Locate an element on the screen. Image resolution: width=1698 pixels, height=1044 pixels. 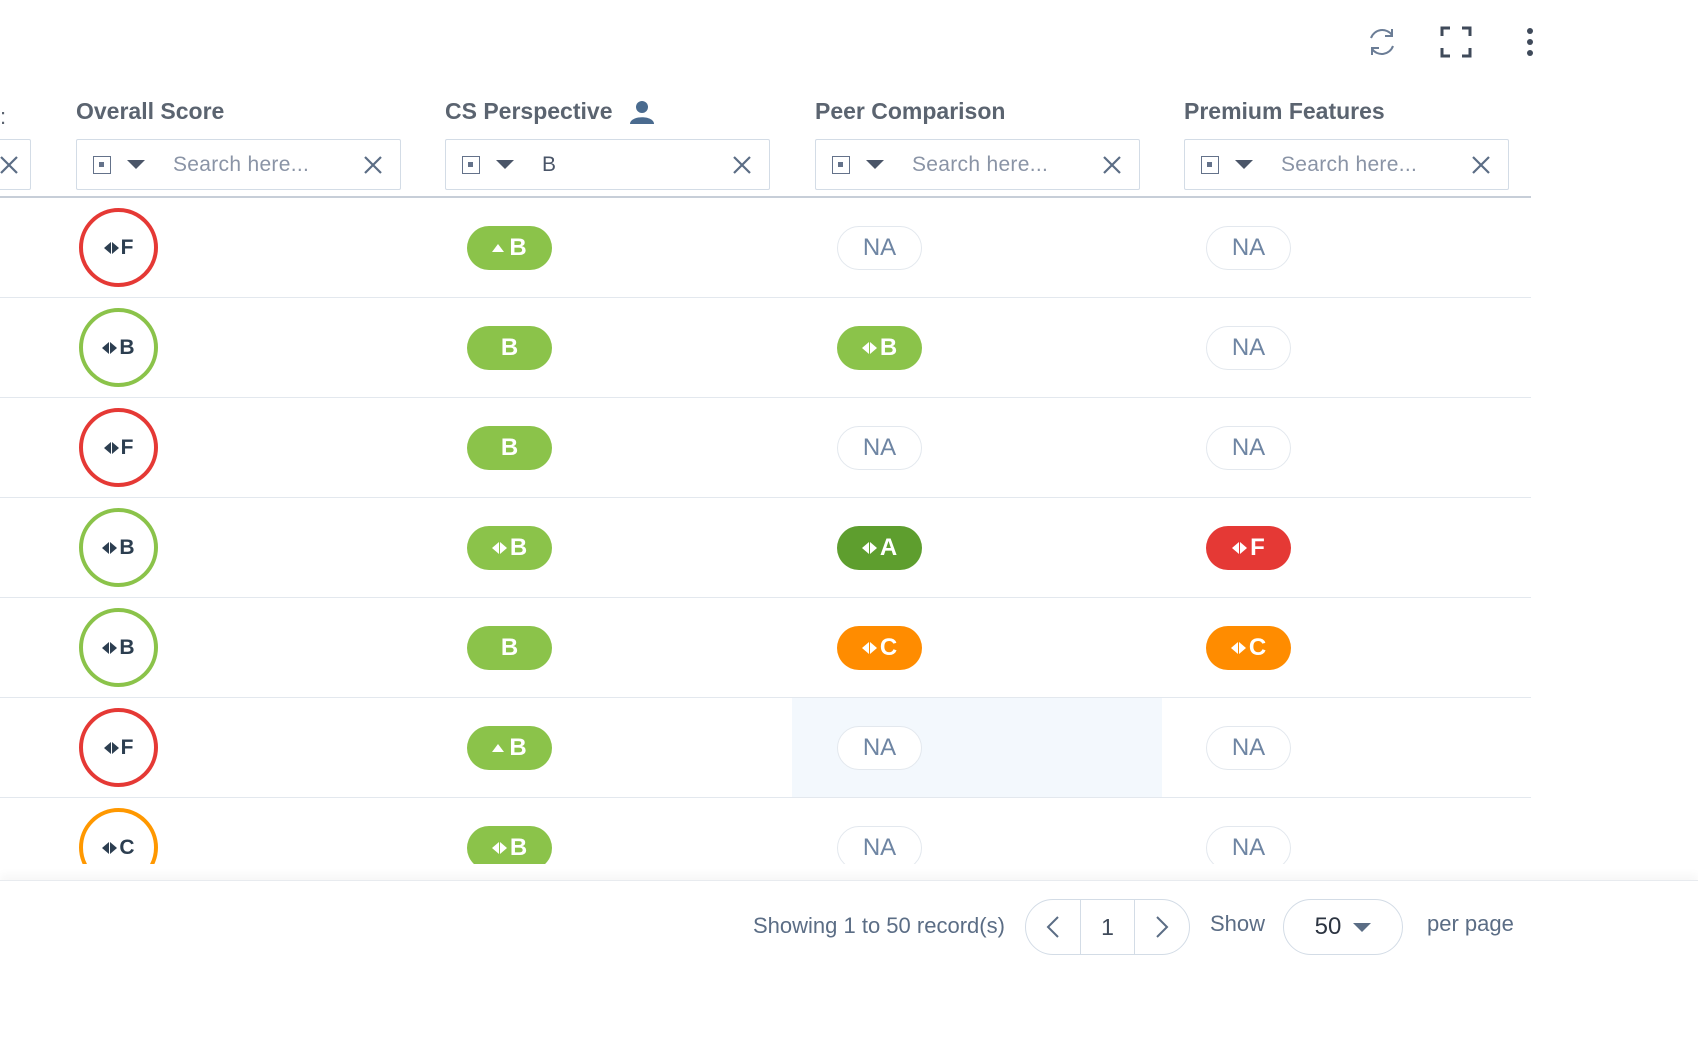
peer-comparison-badge: C is located at coordinates (879, 648).